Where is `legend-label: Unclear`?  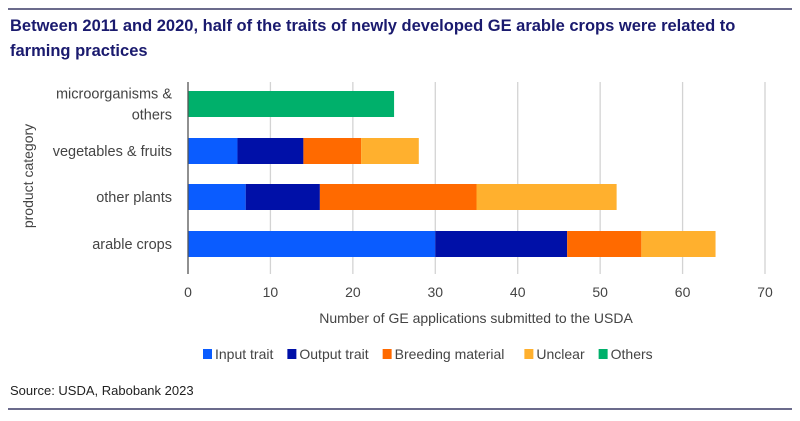
legend-label: Unclear is located at coordinates (560, 354).